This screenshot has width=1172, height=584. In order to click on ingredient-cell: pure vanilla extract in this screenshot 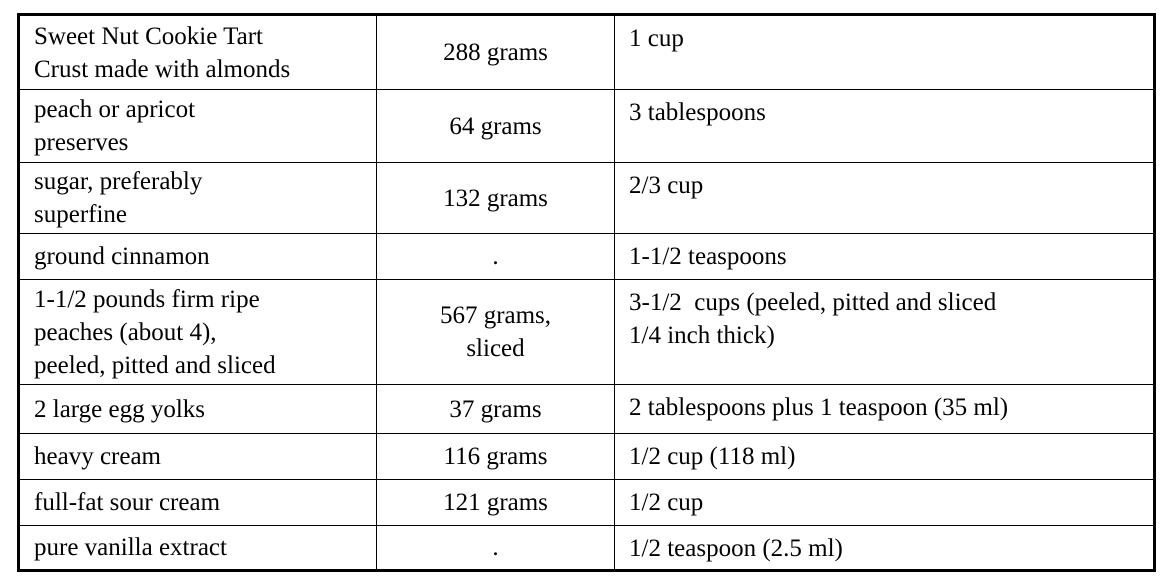, I will do `click(197, 548)`.